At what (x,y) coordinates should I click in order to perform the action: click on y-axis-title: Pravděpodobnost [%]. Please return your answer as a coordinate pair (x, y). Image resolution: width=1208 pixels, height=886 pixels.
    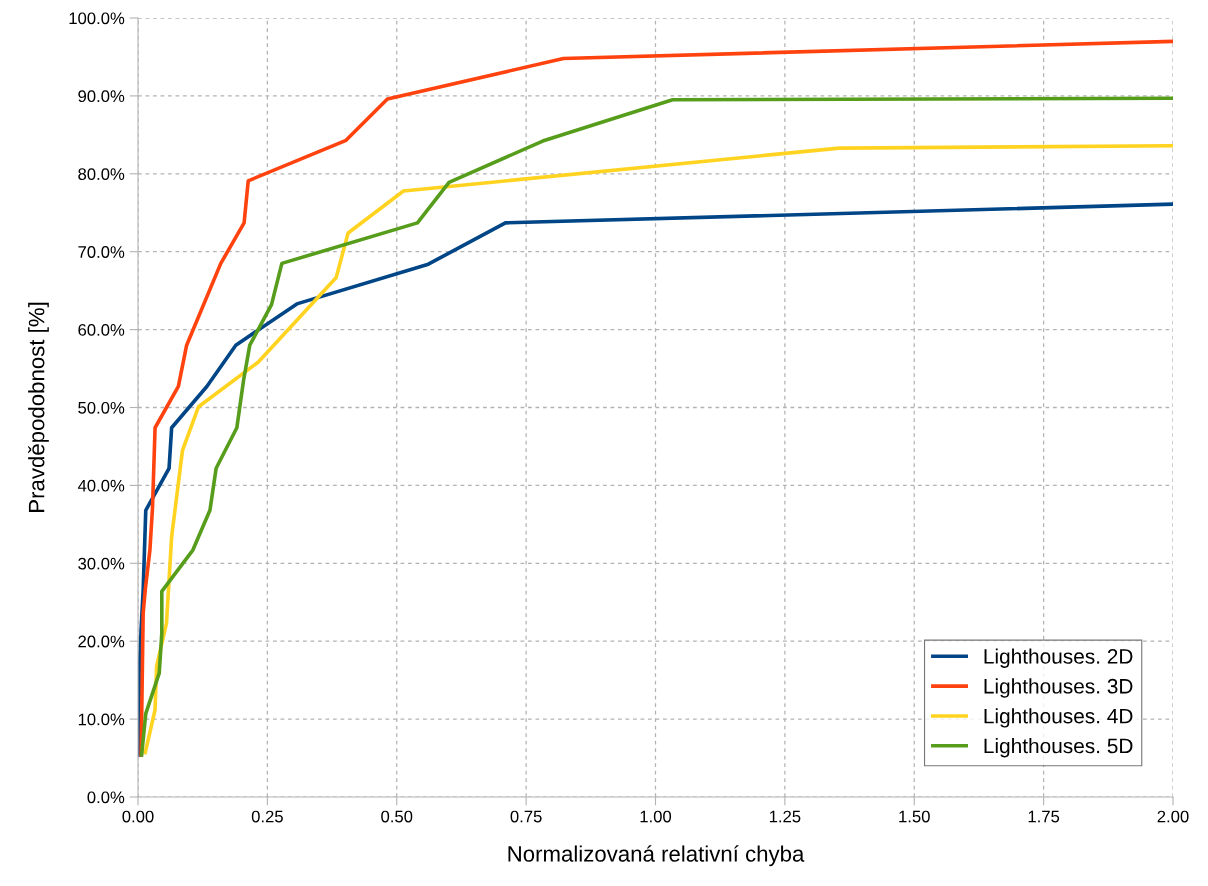
    Looking at the image, I should click on (38, 407).